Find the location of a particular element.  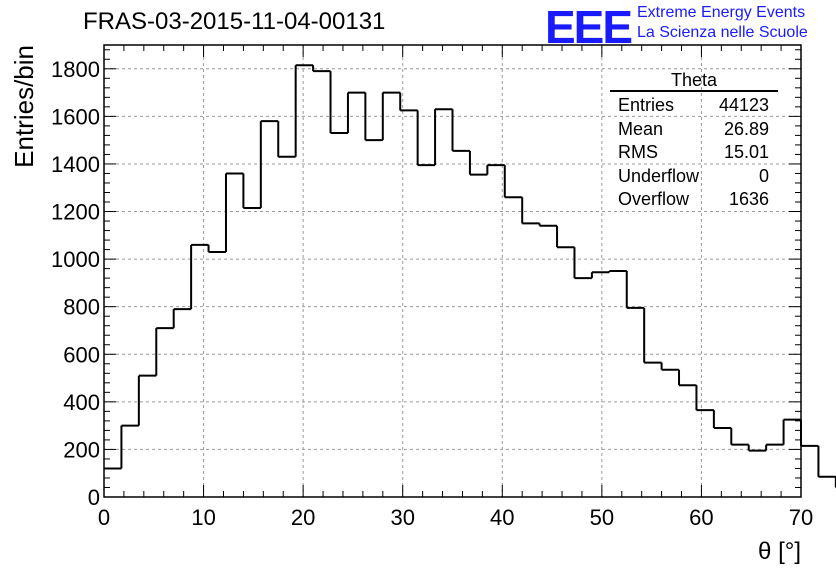

x-tick-label: 70 is located at coordinates (801, 517).